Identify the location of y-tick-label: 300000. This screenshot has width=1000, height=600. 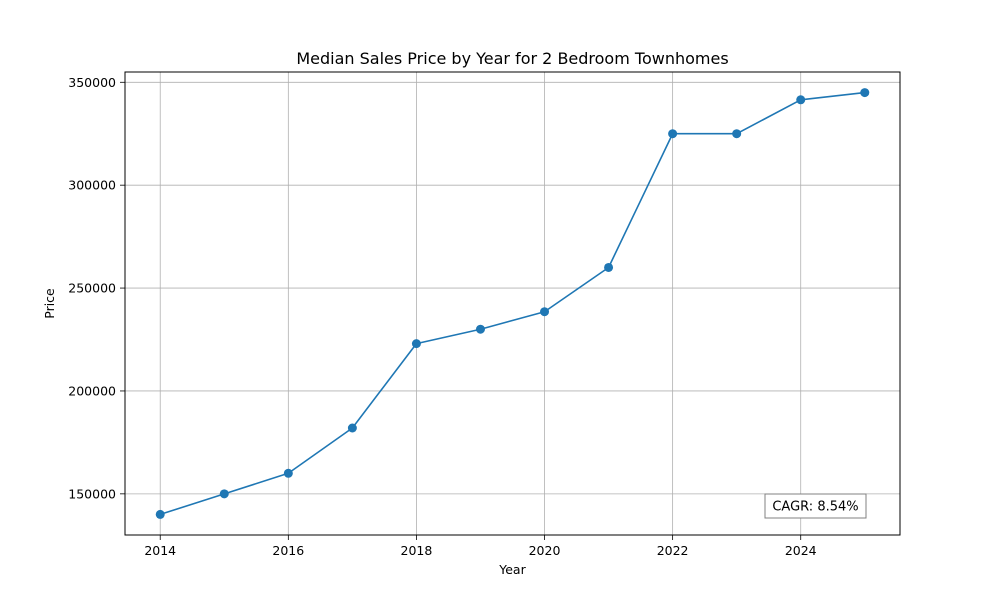
(92, 185).